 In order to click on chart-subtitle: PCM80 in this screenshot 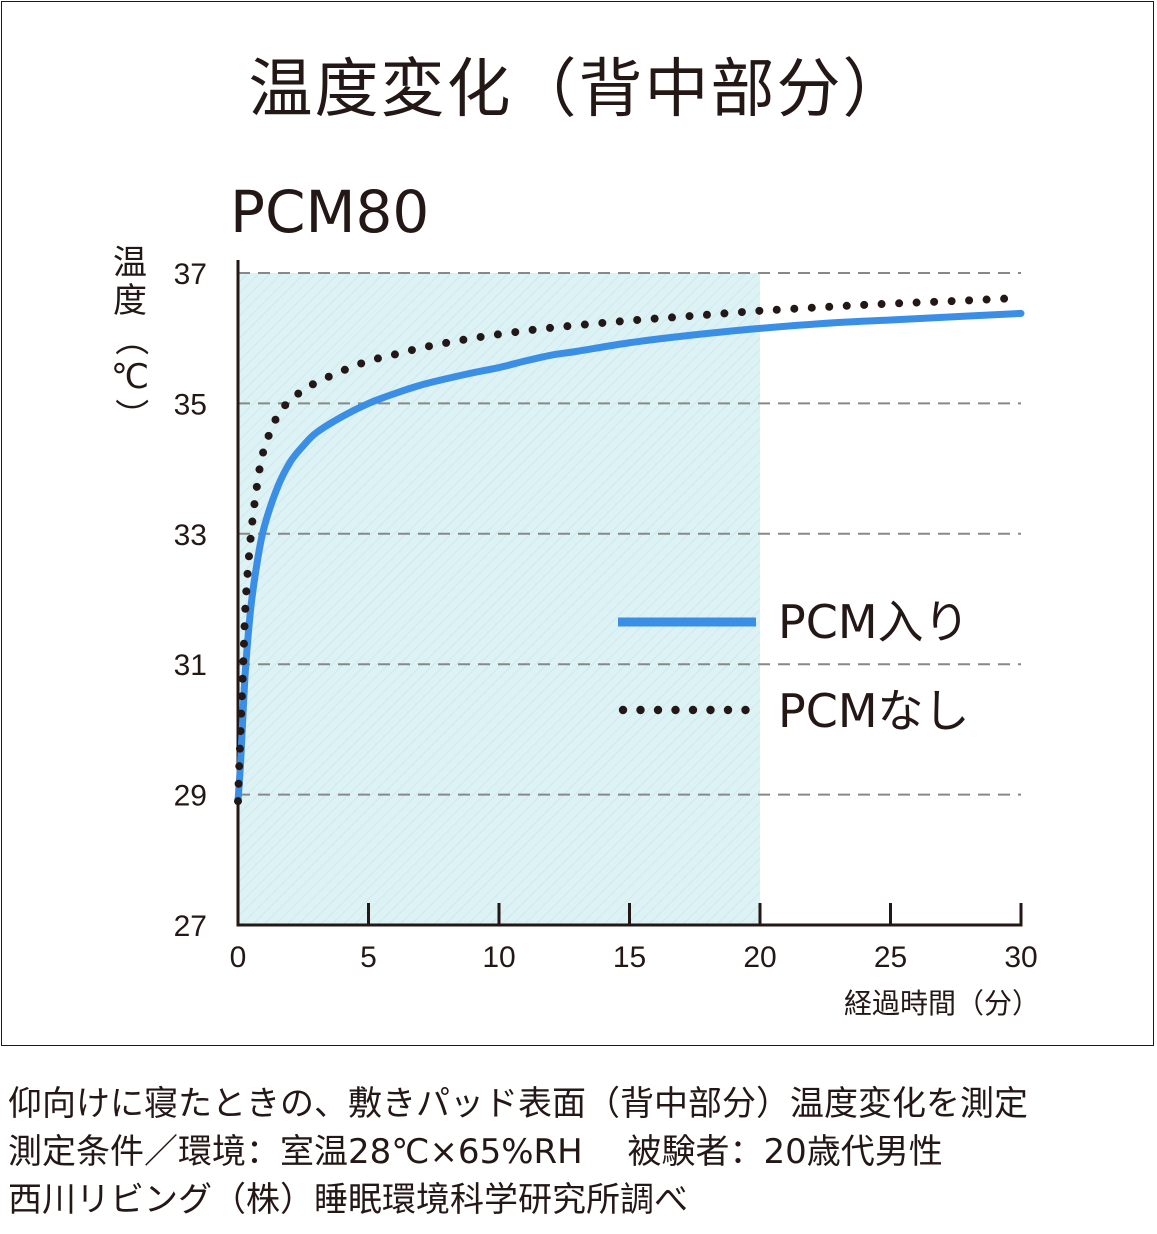, I will do `click(330, 212)`.